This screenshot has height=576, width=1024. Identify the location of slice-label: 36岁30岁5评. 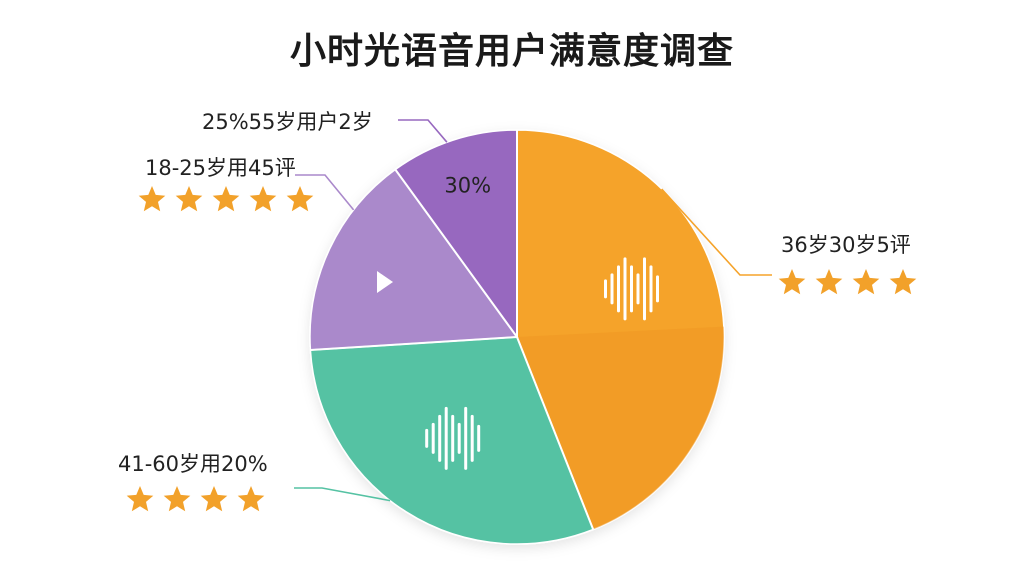
(846, 245).